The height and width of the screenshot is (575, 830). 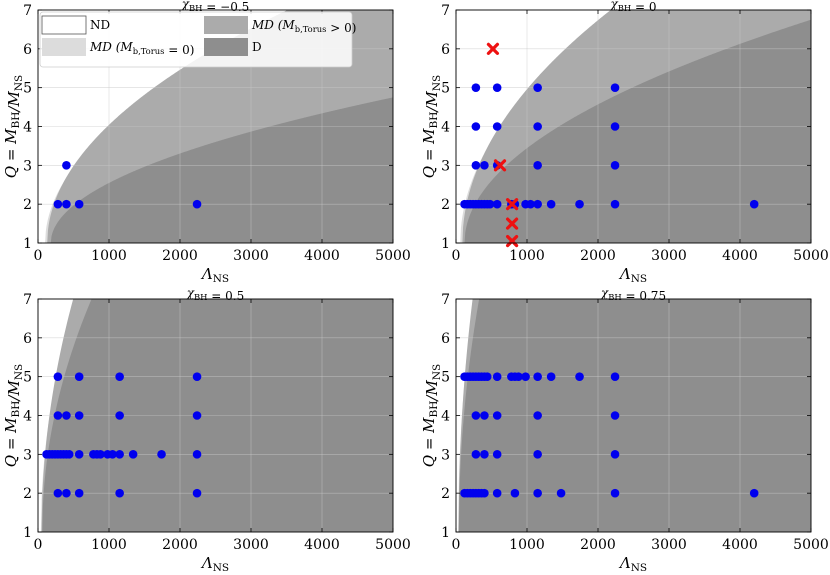 What do you see at coordinates (632, 564) in the screenshot?
I see `x-axis-label: ΛNS` at bounding box center [632, 564].